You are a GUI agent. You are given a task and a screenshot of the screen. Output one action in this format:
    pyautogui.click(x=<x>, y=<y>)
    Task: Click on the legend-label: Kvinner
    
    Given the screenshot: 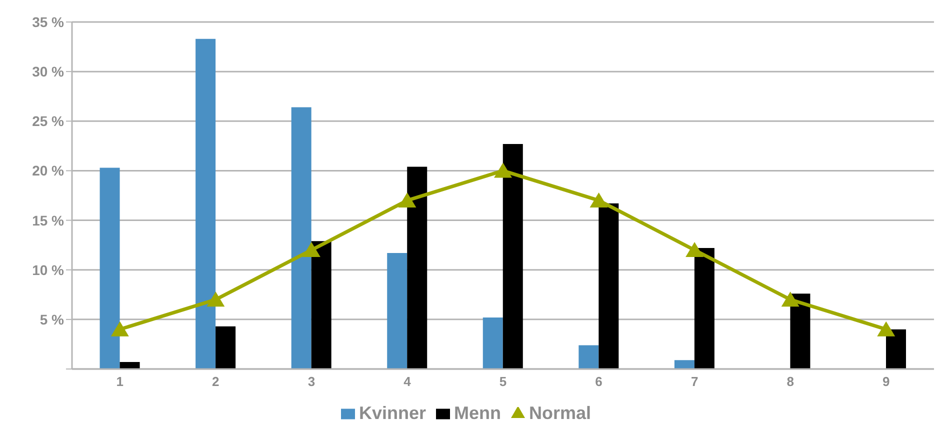 What is the action you would take?
    pyautogui.click(x=392, y=413)
    